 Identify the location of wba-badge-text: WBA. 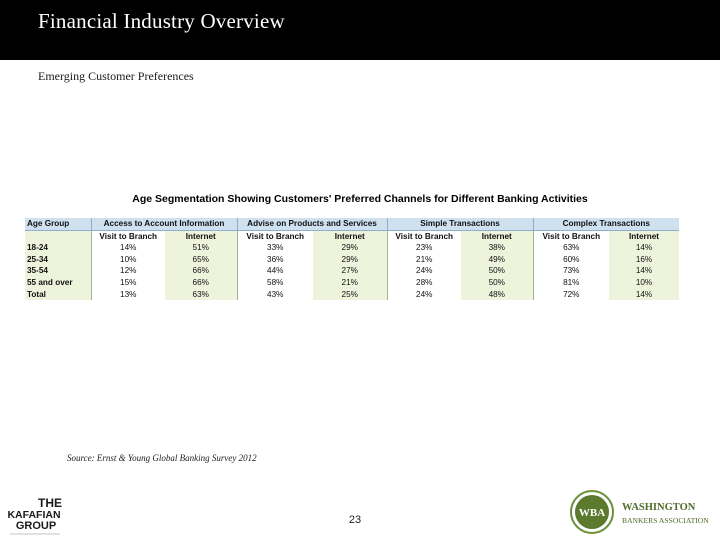
(592, 513).